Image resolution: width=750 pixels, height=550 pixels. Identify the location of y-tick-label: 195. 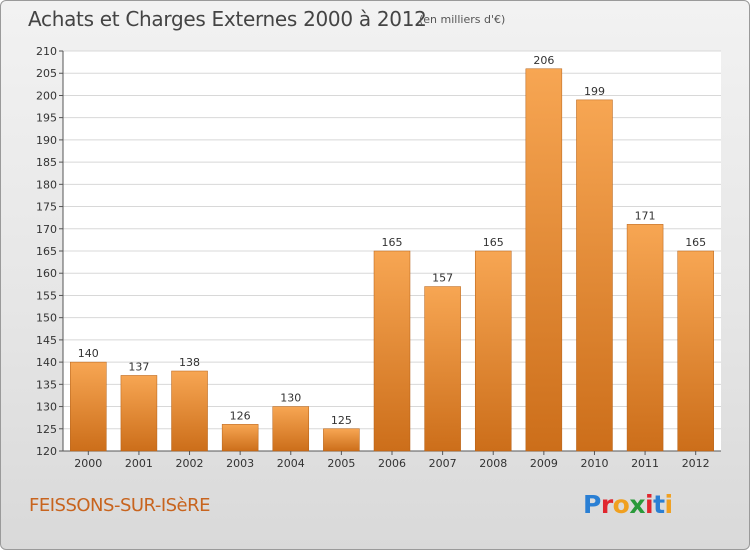
(46, 118).